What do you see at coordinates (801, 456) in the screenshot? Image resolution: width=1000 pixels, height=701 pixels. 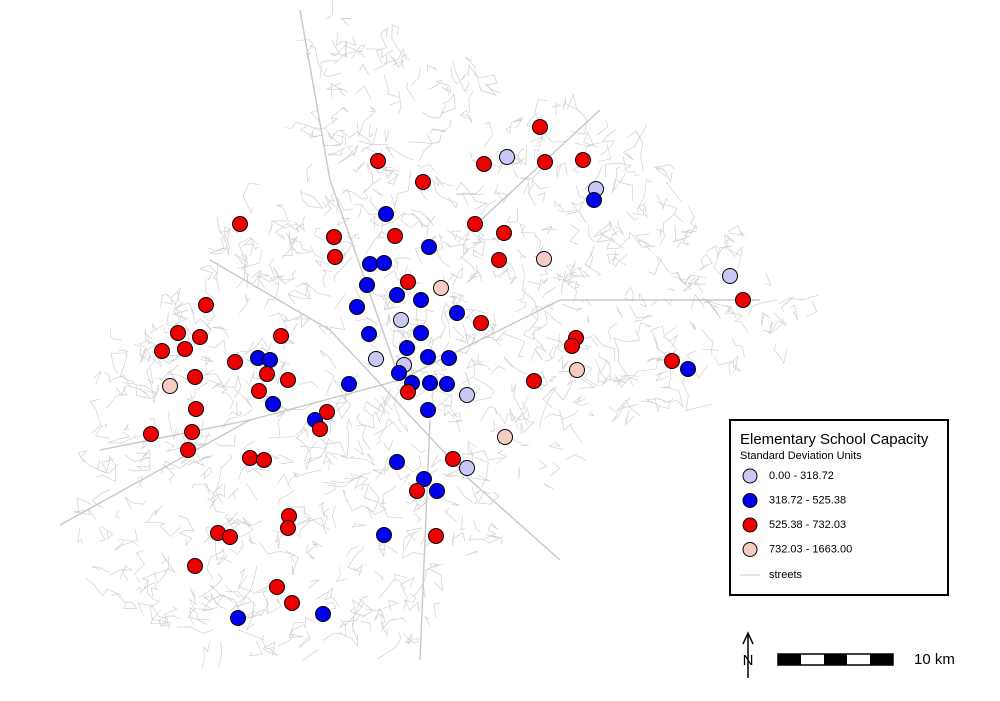 I see `legend-subtitle: Standard Deviation Units` at bounding box center [801, 456].